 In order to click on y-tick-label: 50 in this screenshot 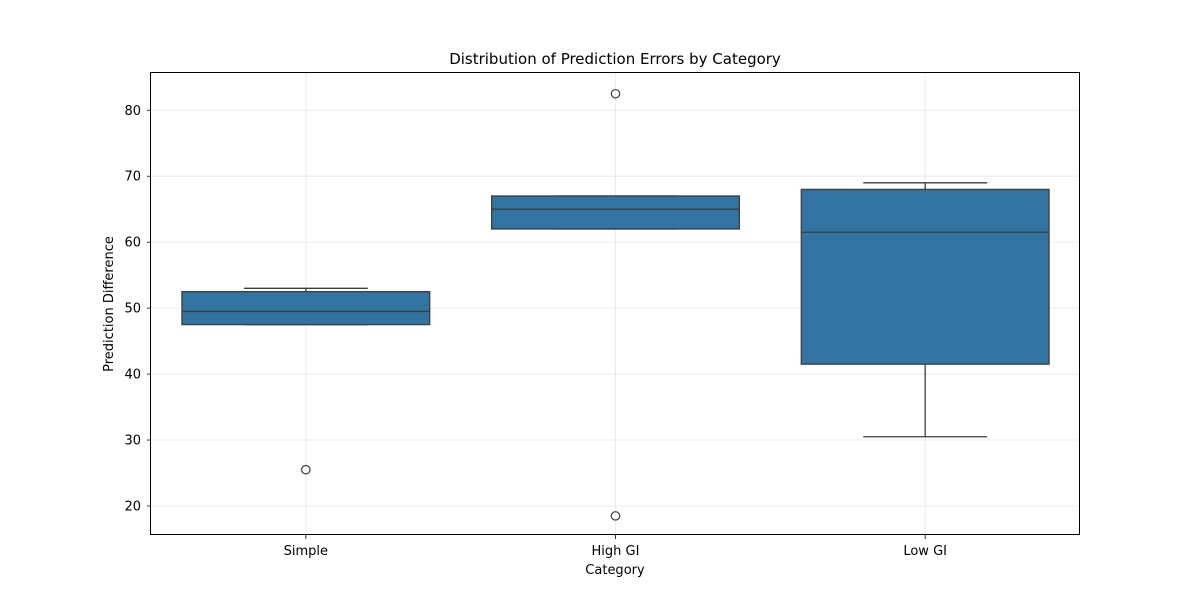, I will do `click(132, 309)`.